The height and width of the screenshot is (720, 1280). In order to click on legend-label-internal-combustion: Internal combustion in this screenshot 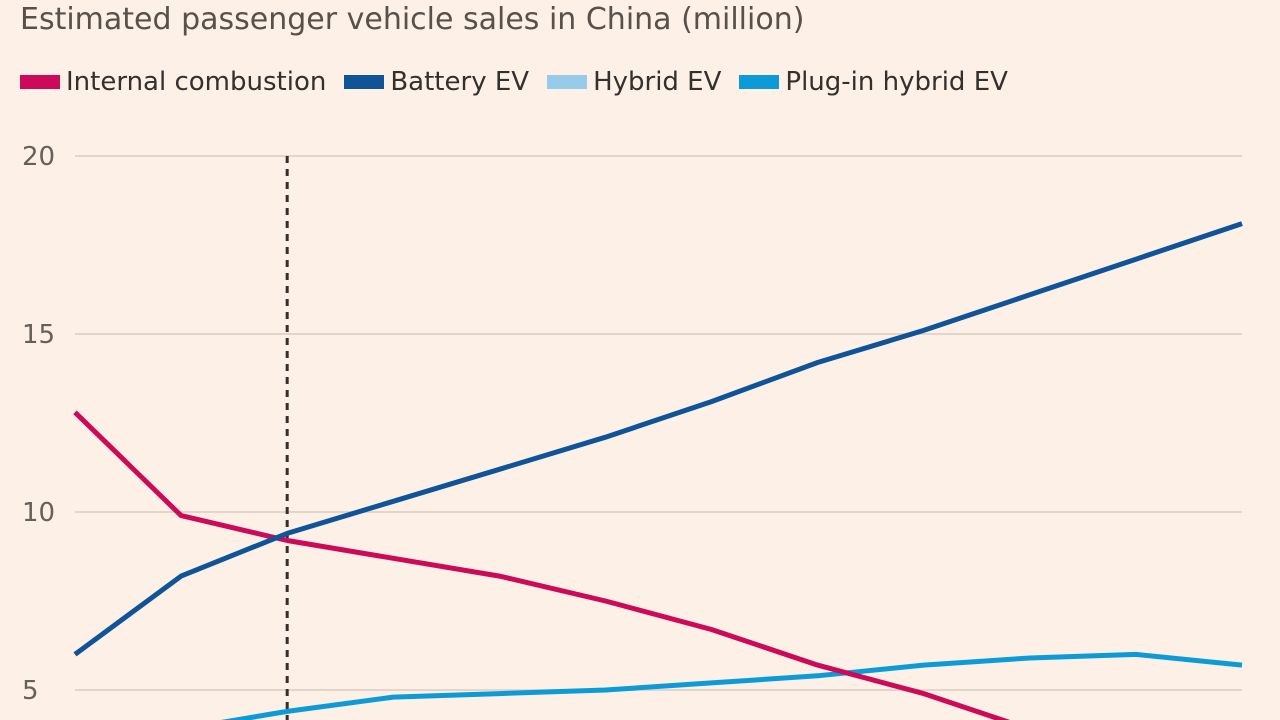, I will do `click(196, 82)`.